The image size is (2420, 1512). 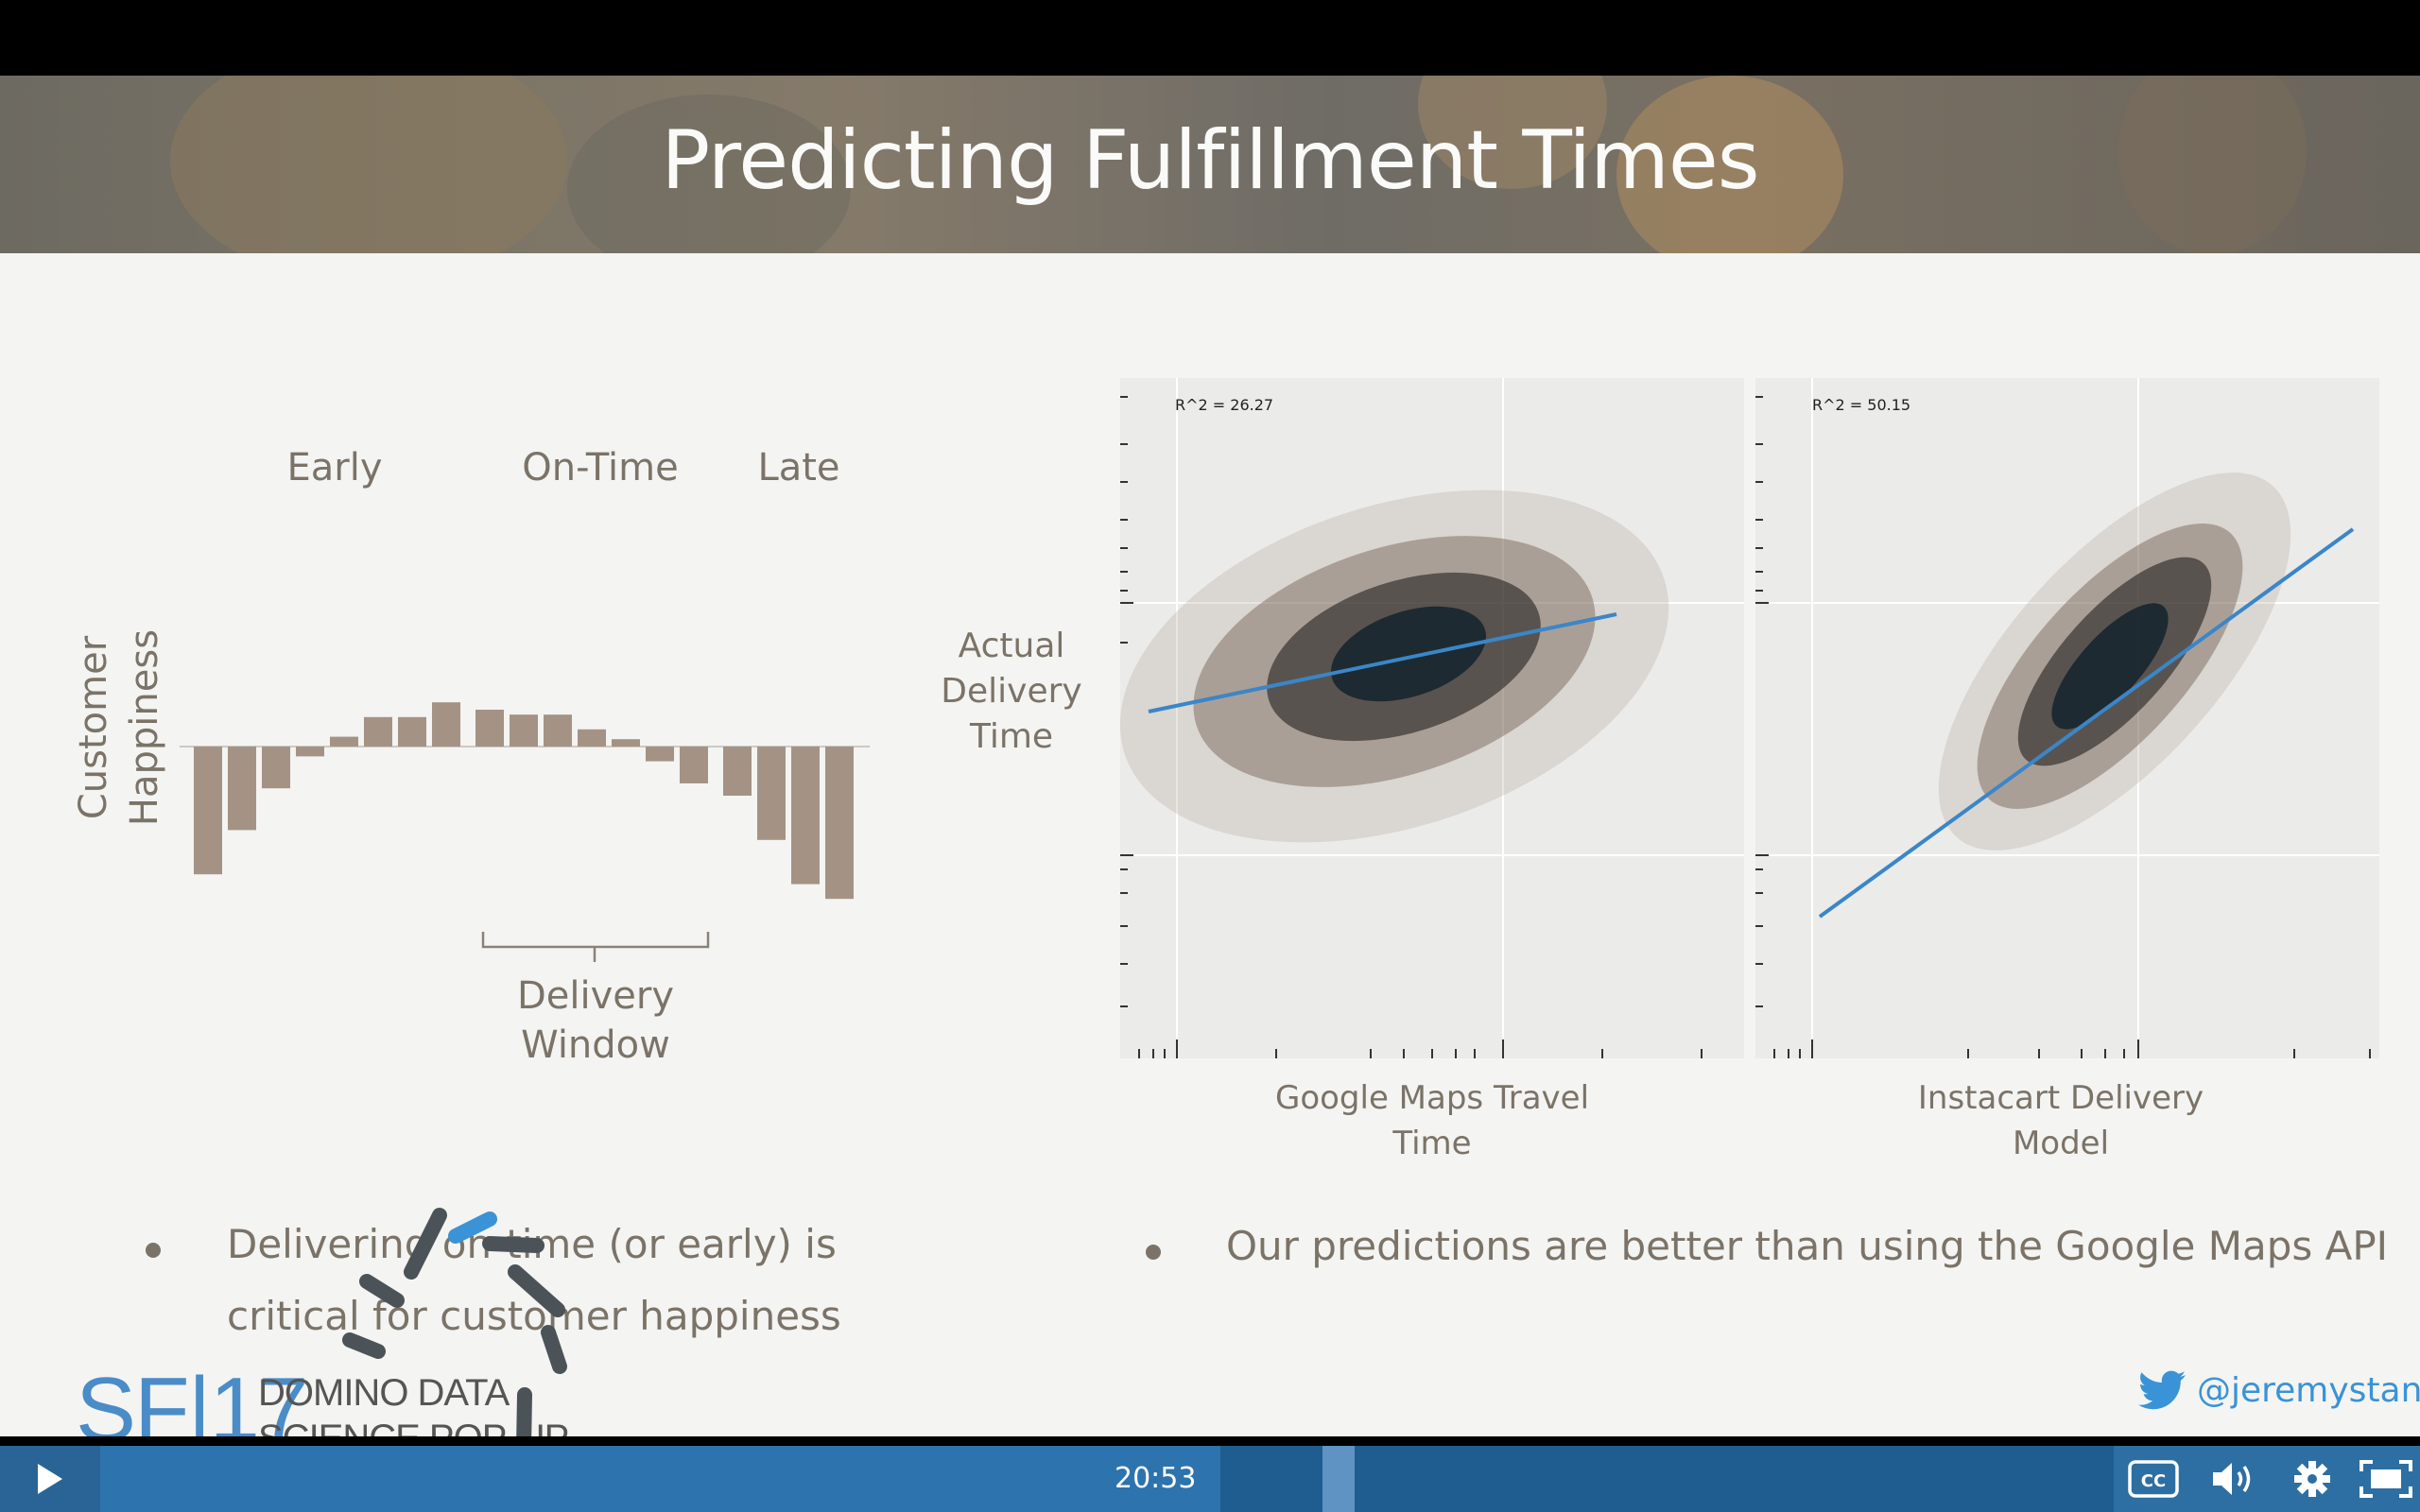 What do you see at coordinates (2162, 1390) in the screenshot?
I see `twitter-bird-icon` at bounding box center [2162, 1390].